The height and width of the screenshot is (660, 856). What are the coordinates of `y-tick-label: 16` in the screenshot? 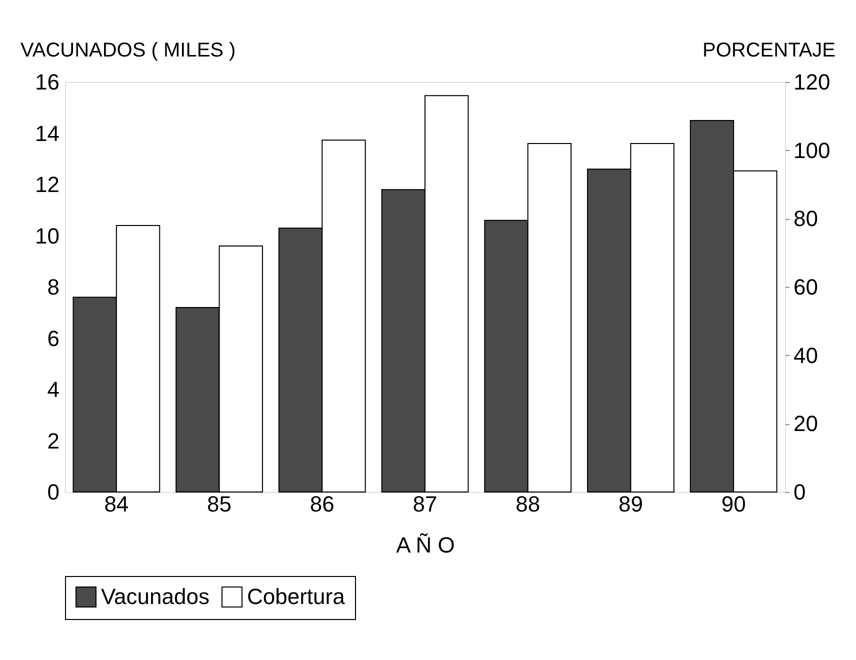 It's located at (47, 82).